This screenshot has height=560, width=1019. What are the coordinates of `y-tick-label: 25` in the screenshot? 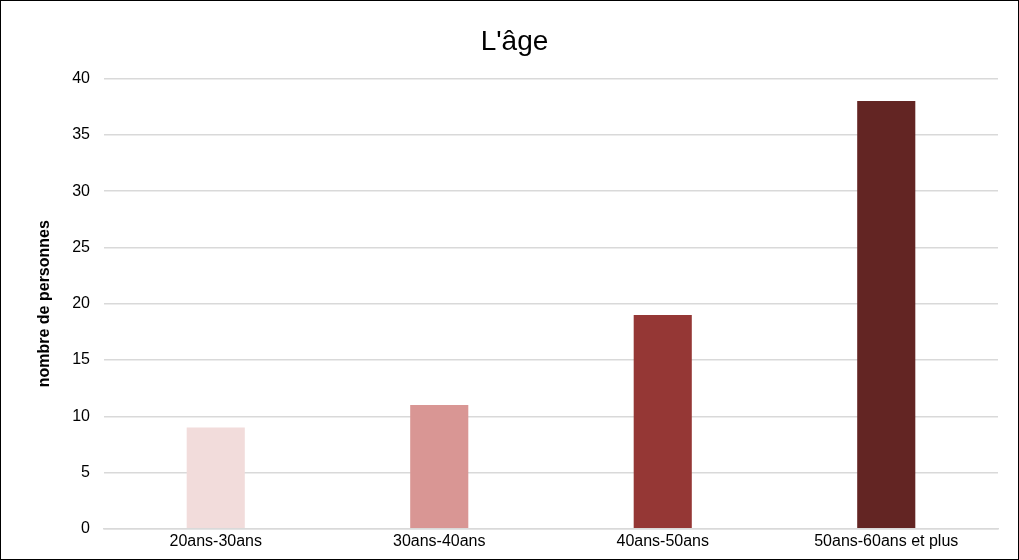 It's located at (81, 246).